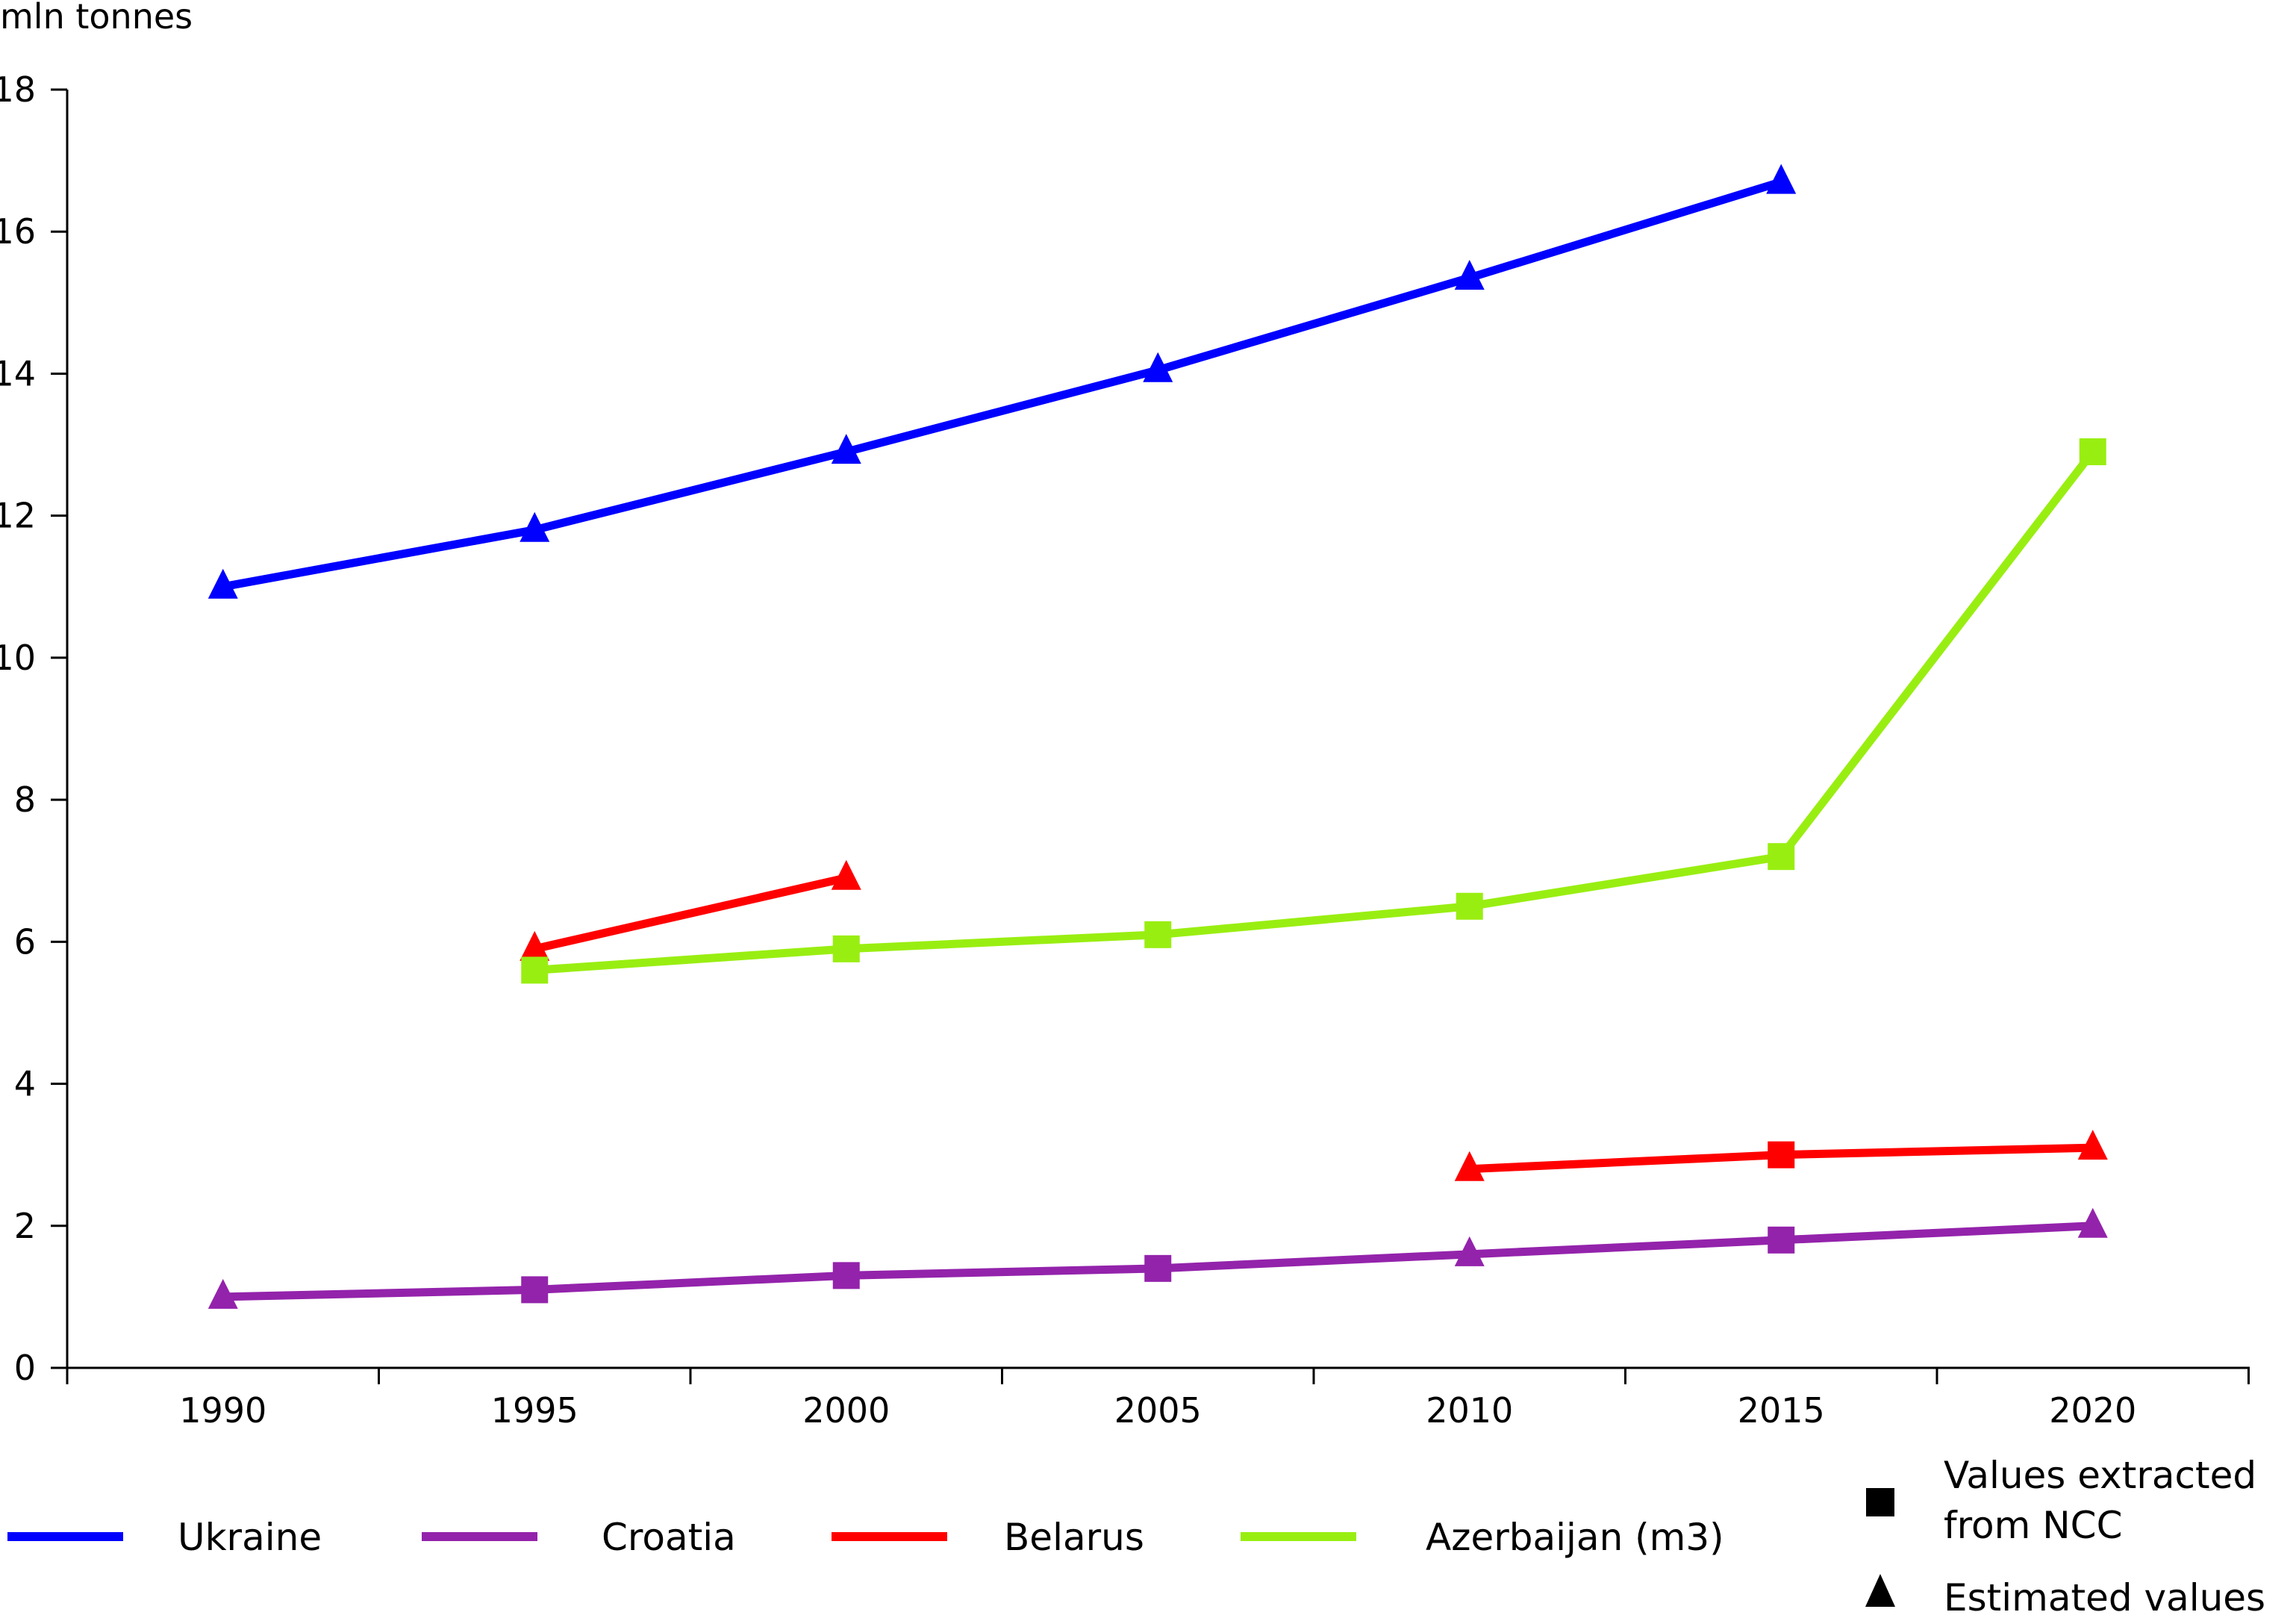  What do you see at coordinates (2092, 1410) in the screenshot?
I see `x-tick-label: 2020` at bounding box center [2092, 1410].